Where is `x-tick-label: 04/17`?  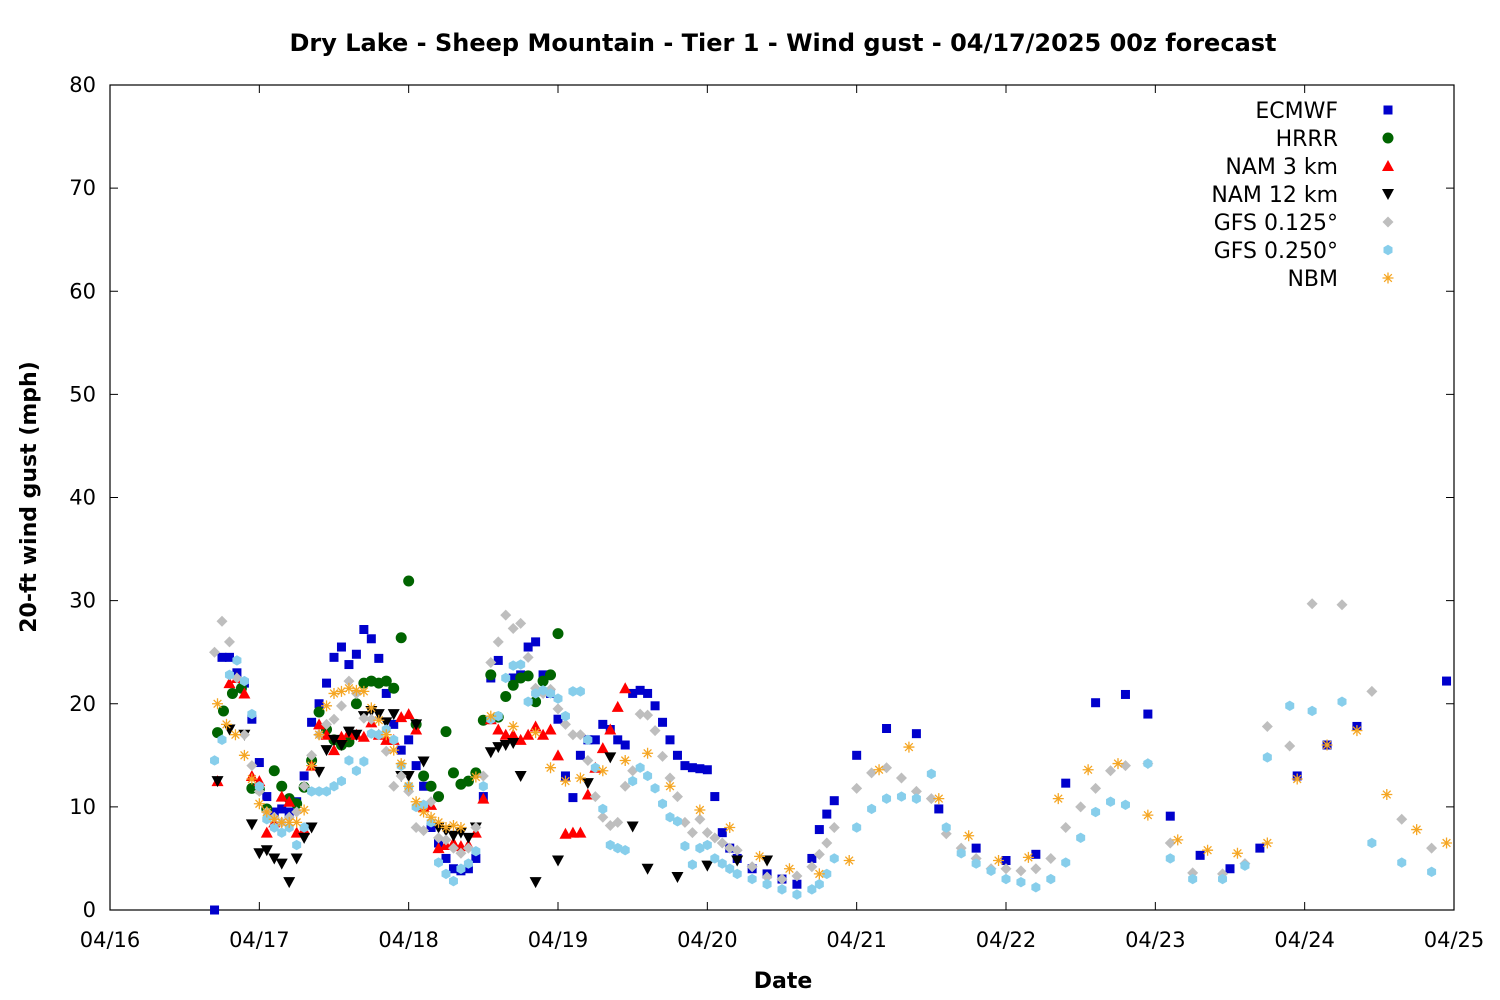
x-tick-label: 04/17 is located at coordinates (259, 940).